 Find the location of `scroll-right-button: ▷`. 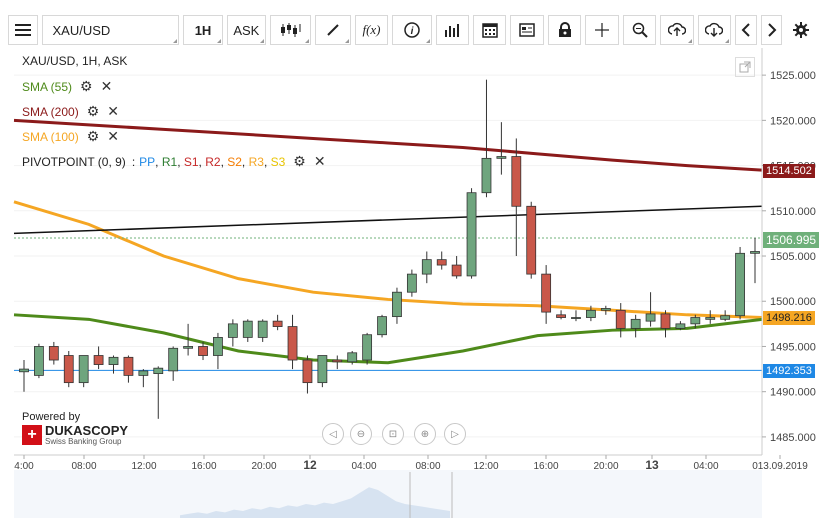

scroll-right-button: ▷ is located at coordinates (455, 434).